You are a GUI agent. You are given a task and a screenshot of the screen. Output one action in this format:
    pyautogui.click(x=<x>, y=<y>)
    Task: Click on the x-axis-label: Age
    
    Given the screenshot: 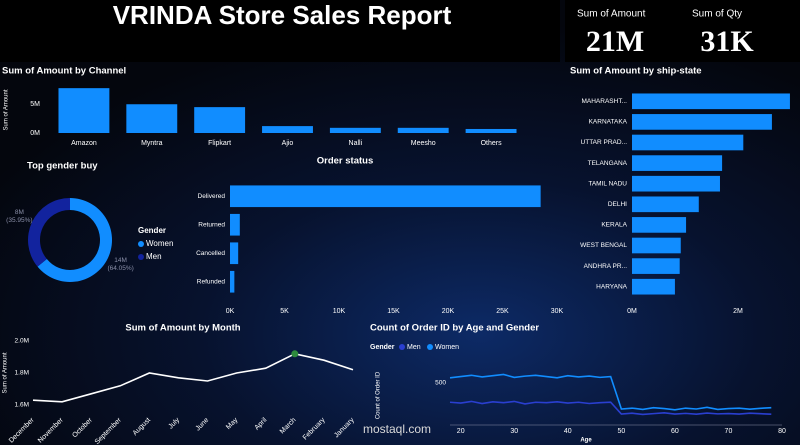 What is the action you would take?
    pyautogui.click(x=586, y=441)
    